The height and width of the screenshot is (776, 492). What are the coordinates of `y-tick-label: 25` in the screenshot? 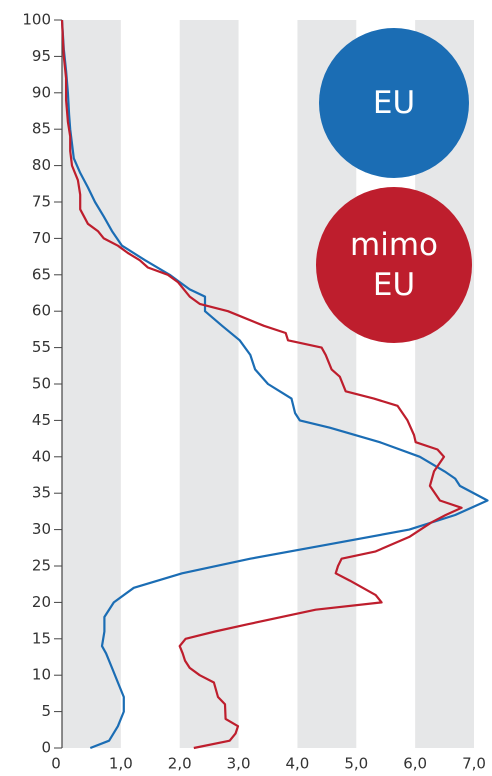 It's located at (41, 566).